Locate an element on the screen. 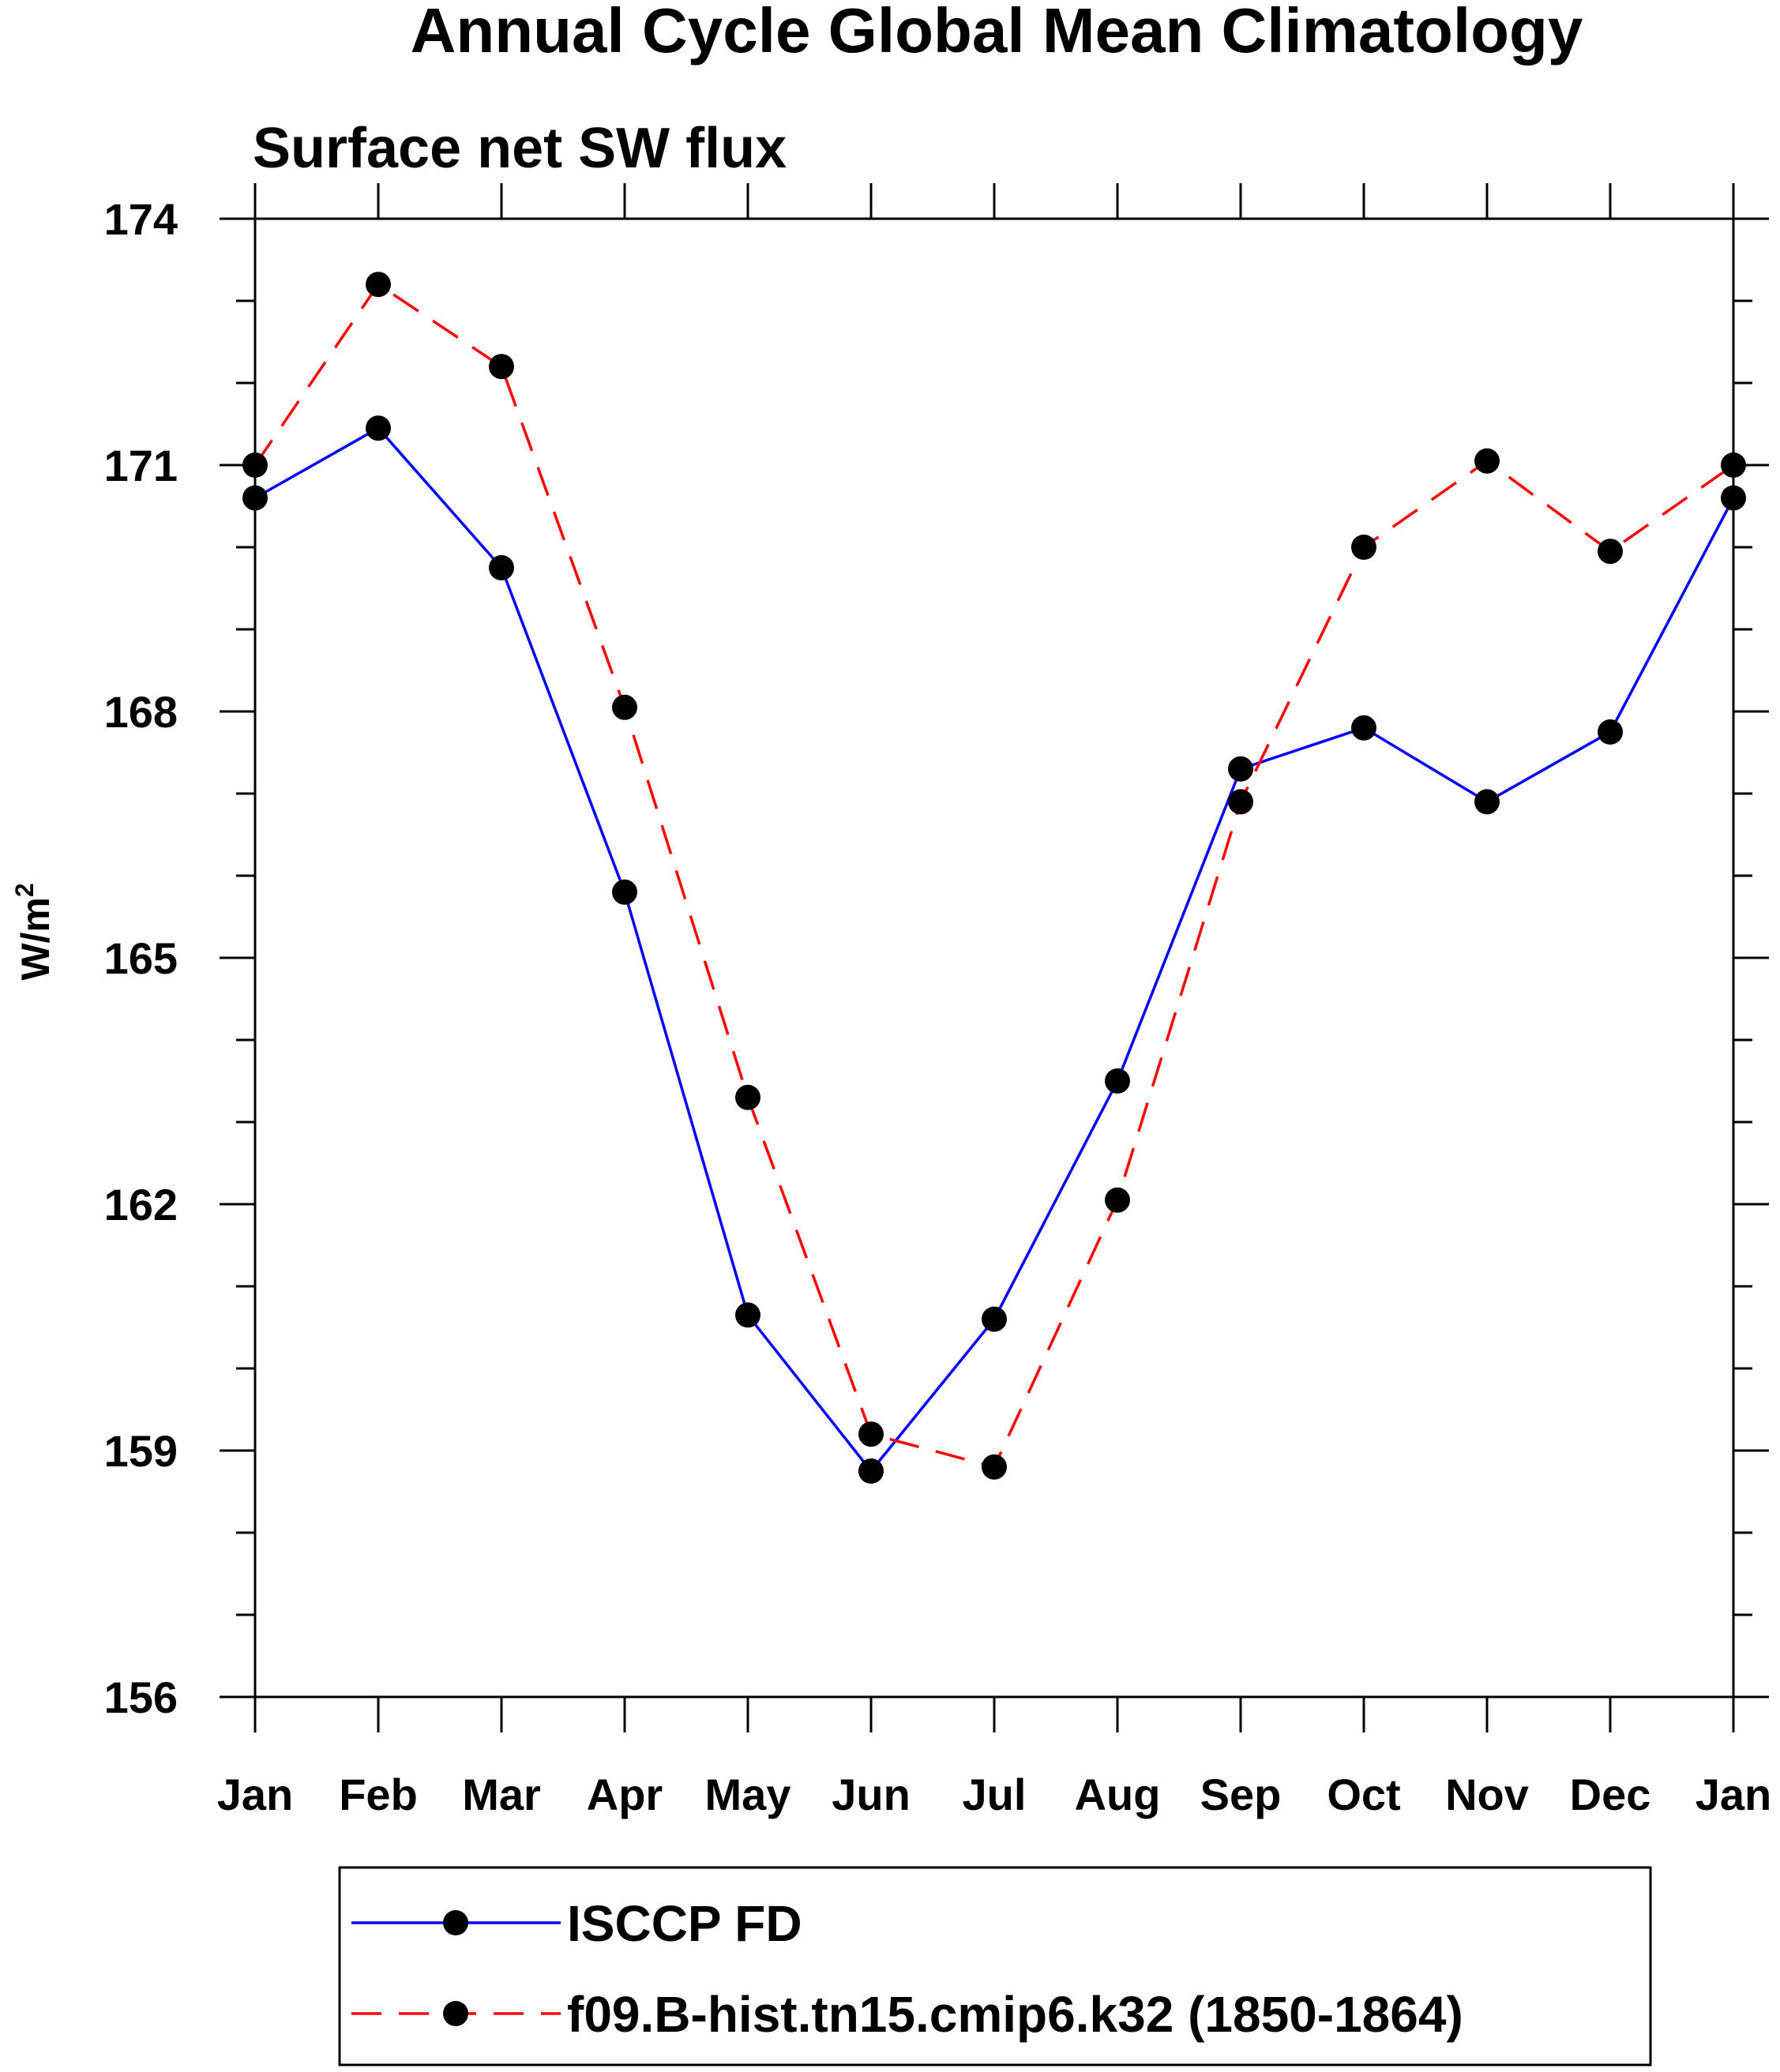 The width and height of the screenshot is (1780, 2072). y-tick-labels: 156 159 162 165 168 171 174 is located at coordinates (141, 958).